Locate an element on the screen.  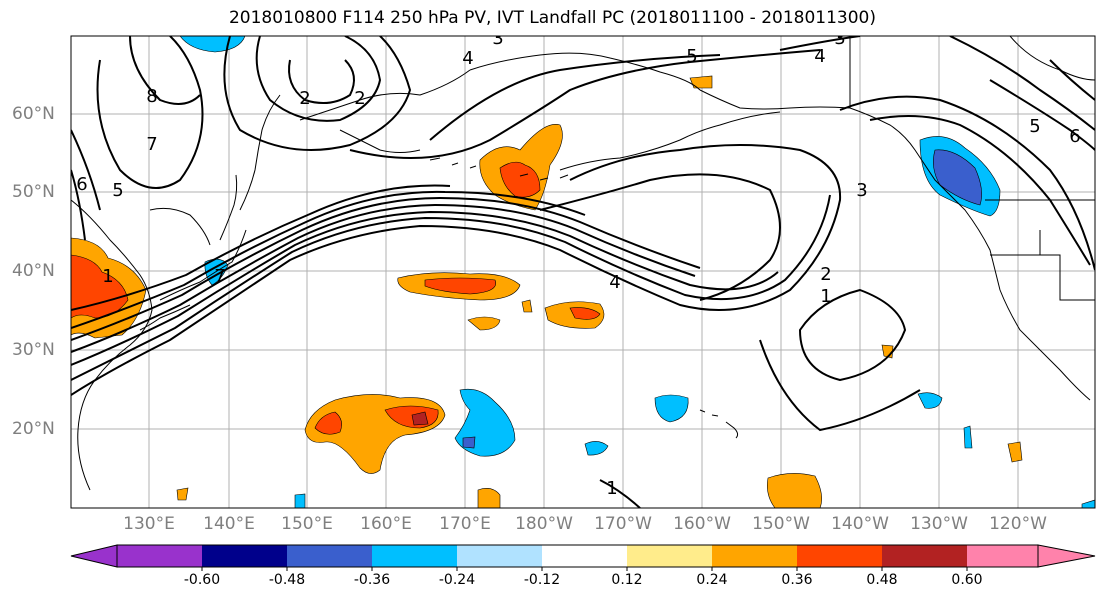
lat-label: 60°N is located at coordinates (33, 114).